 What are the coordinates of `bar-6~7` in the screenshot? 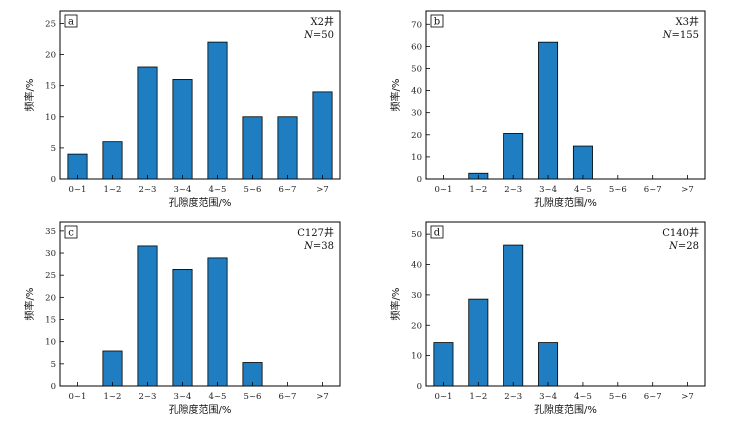 It's located at (287, 148).